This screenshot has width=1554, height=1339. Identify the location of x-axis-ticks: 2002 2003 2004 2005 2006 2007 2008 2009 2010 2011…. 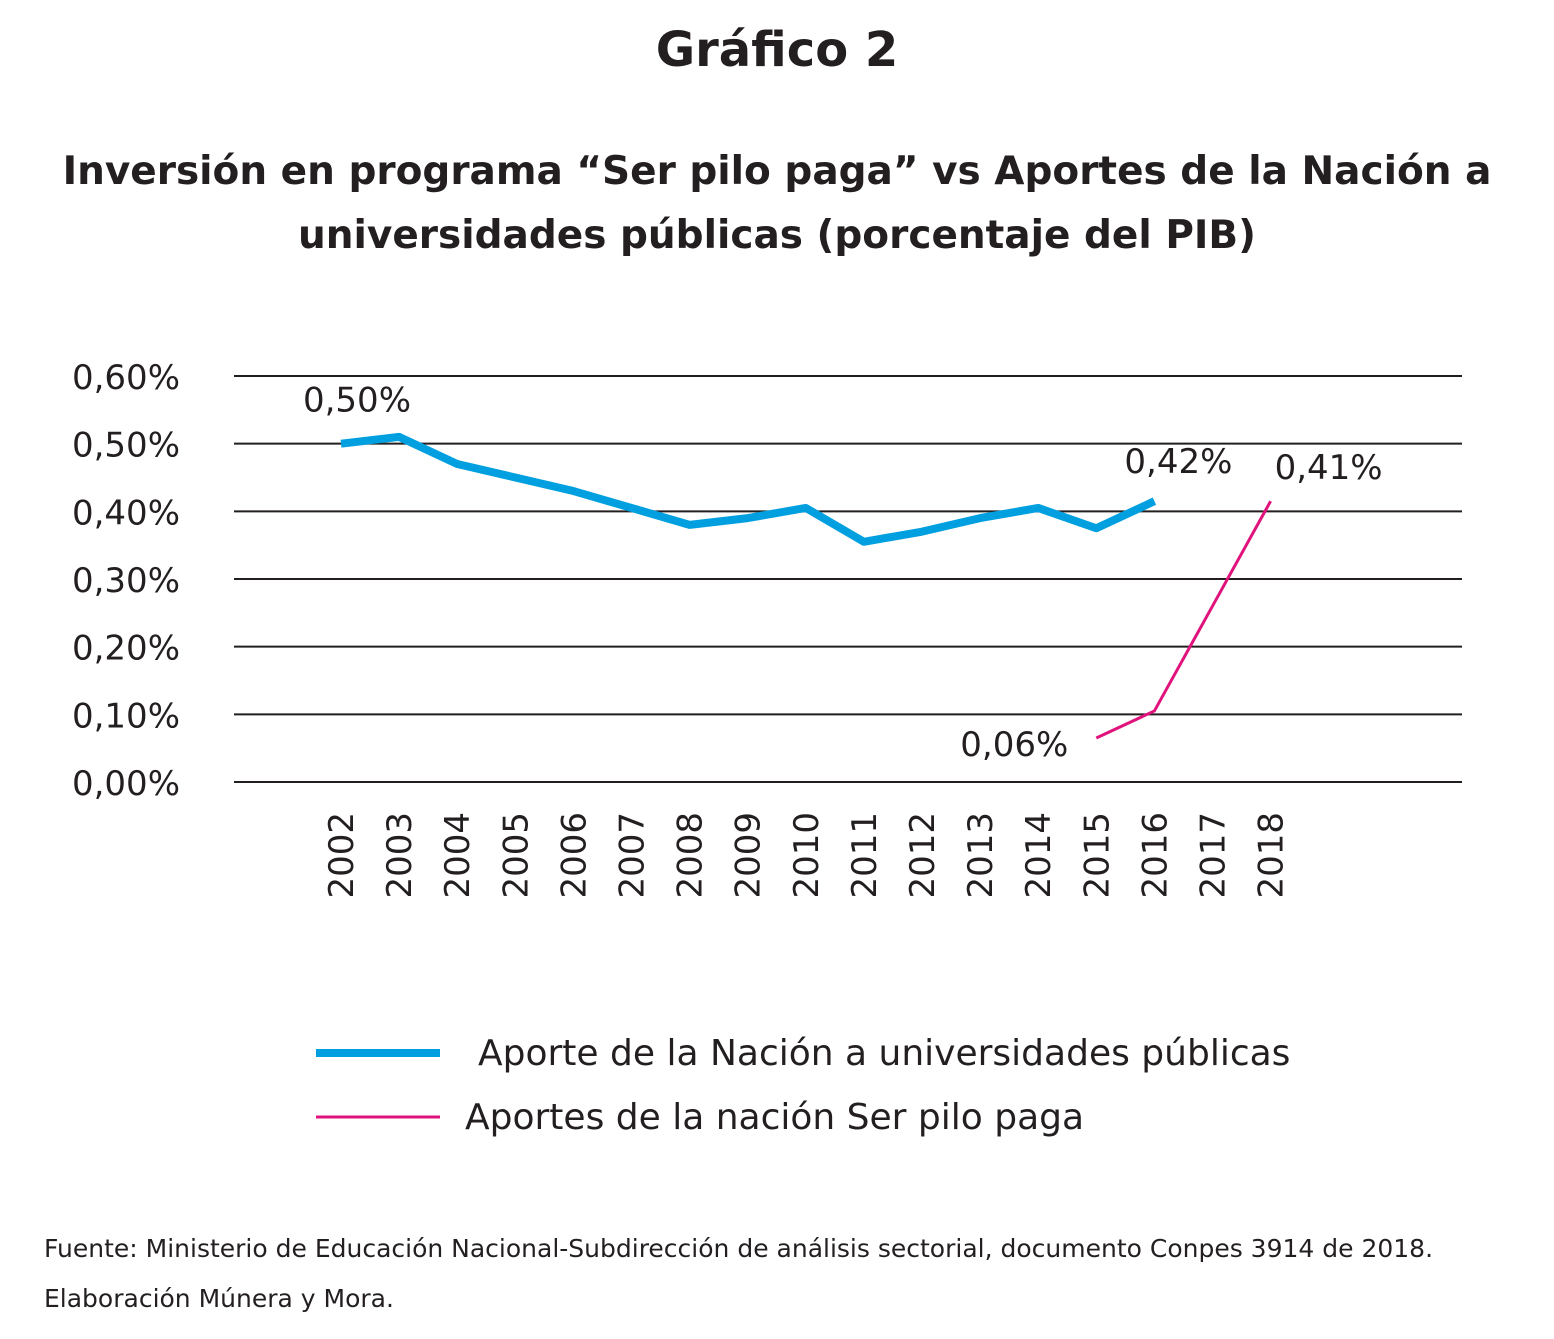
(807, 855).